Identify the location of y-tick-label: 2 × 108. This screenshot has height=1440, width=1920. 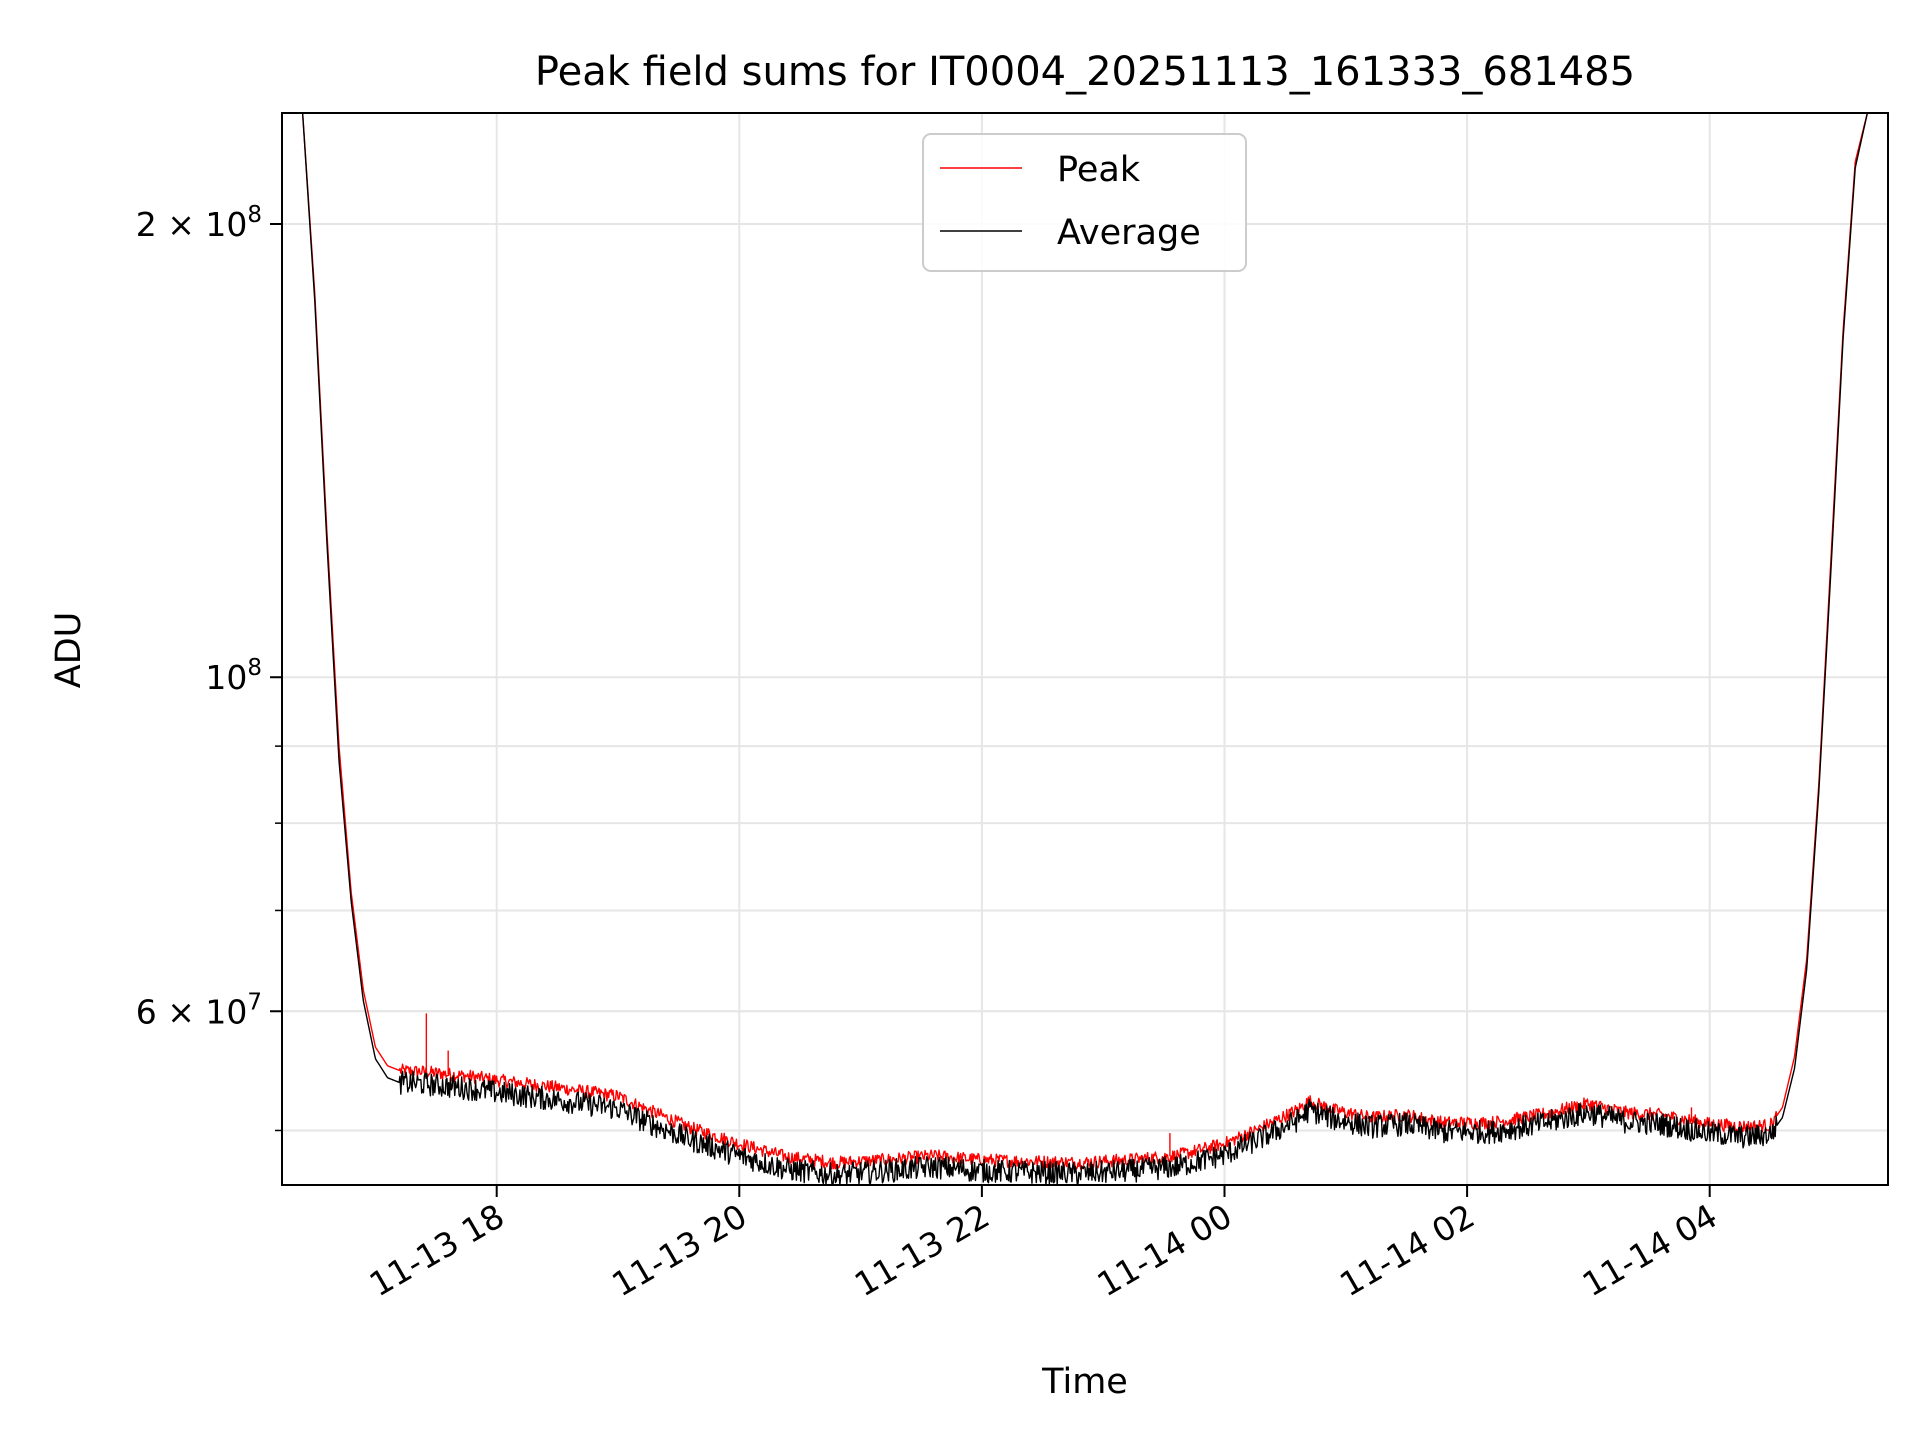
(199, 223).